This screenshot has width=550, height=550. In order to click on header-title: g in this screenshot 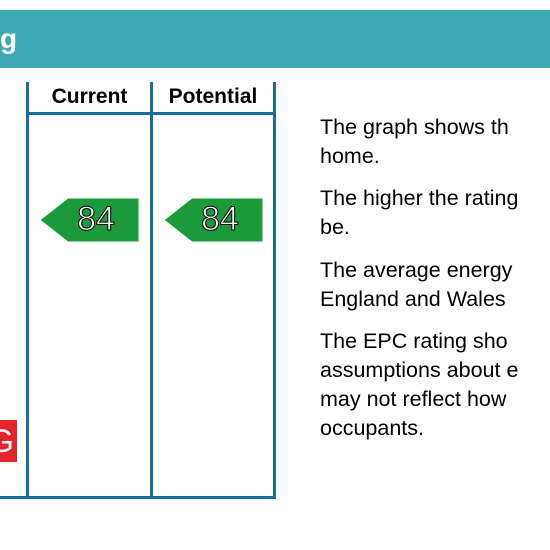, I will do `click(9, 38)`.